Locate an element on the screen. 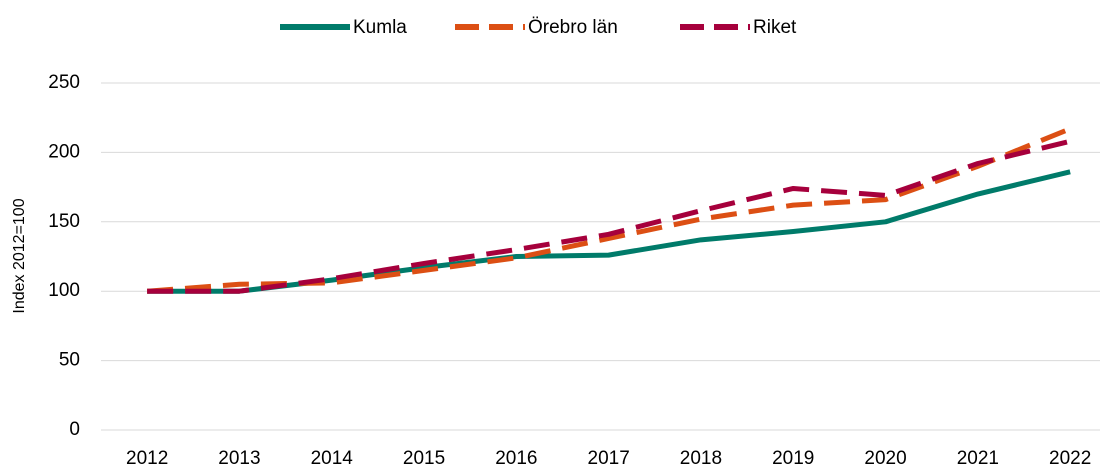 The width and height of the screenshot is (1110, 468). legend-label: Riket is located at coordinates (775, 27).